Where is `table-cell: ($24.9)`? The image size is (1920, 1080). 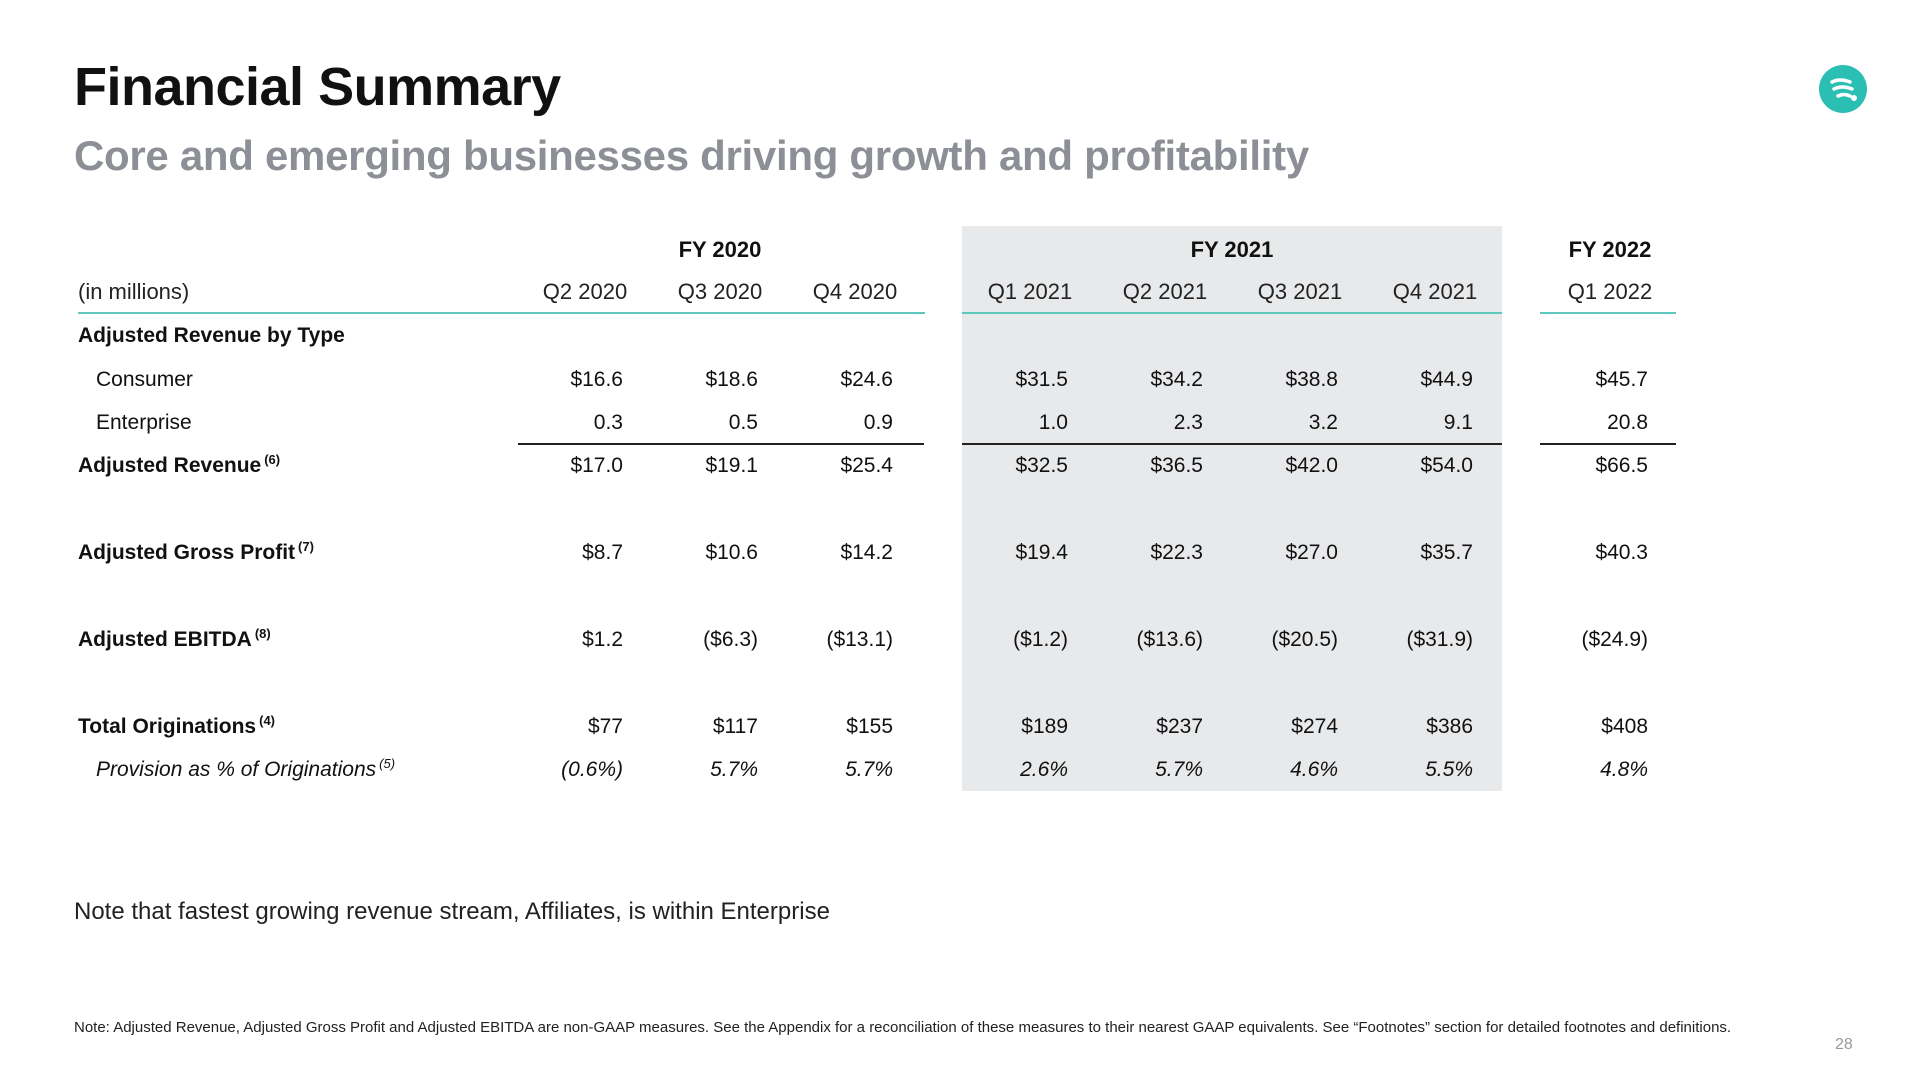
table-cell: ($24.9) is located at coordinates (1614, 639).